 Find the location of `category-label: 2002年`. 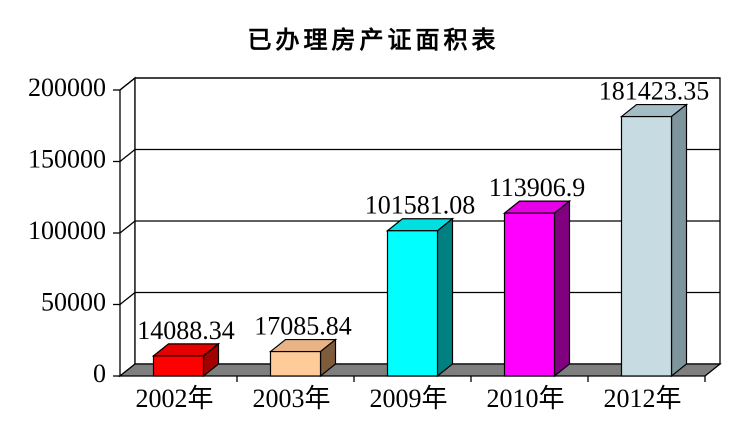

category-label: 2002年 is located at coordinates (174, 398).